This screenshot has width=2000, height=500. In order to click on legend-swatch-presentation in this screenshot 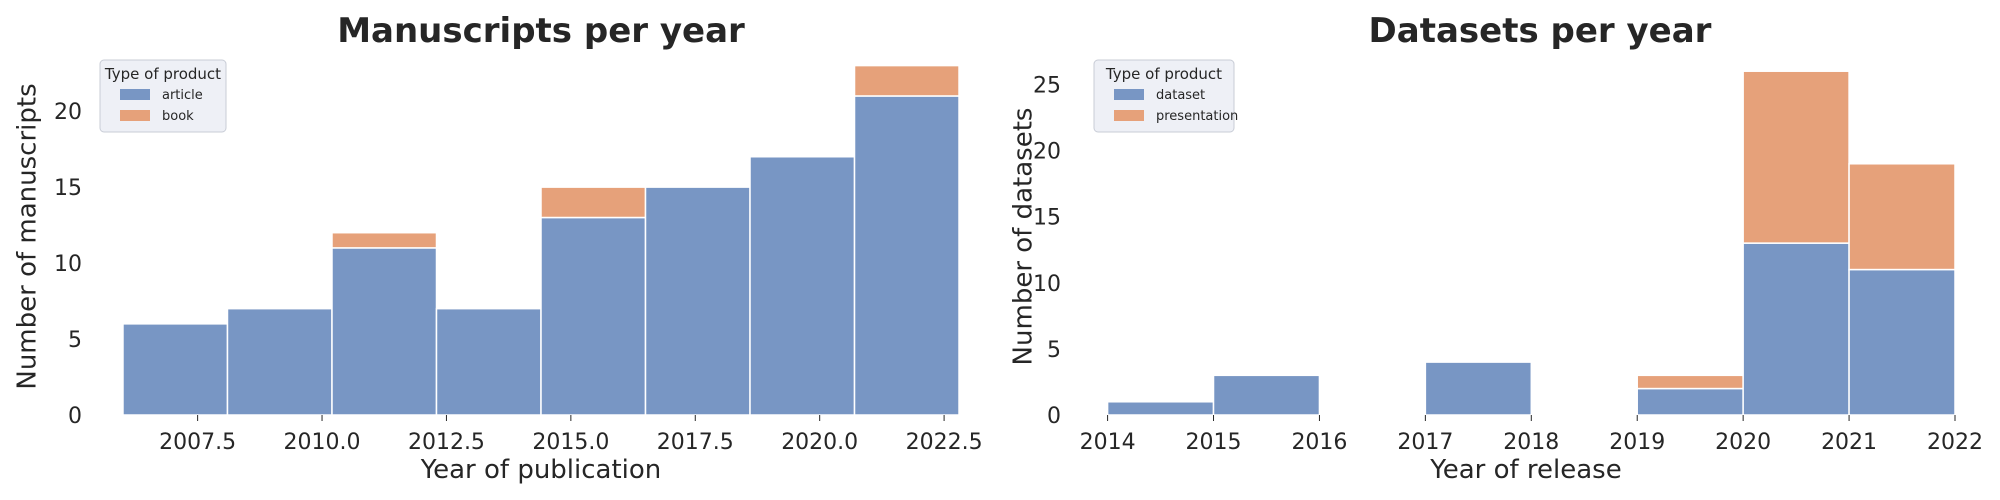, I will do `click(1129, 115)`.